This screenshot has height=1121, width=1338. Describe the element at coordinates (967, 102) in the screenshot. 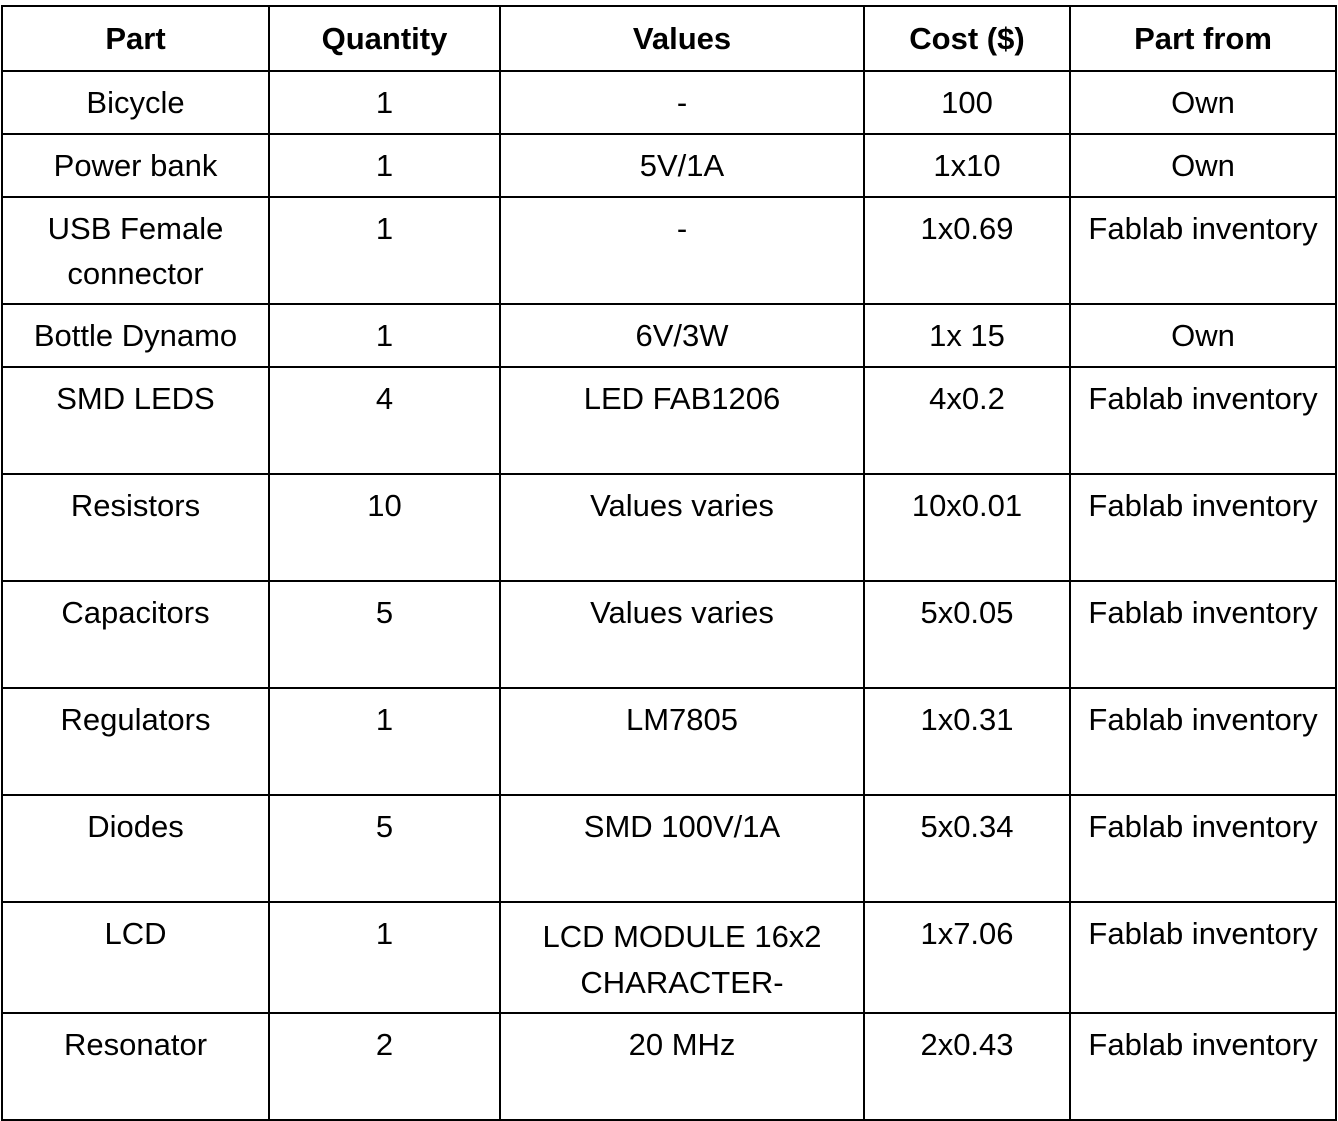

I see `cell-cost: 100` at that location.